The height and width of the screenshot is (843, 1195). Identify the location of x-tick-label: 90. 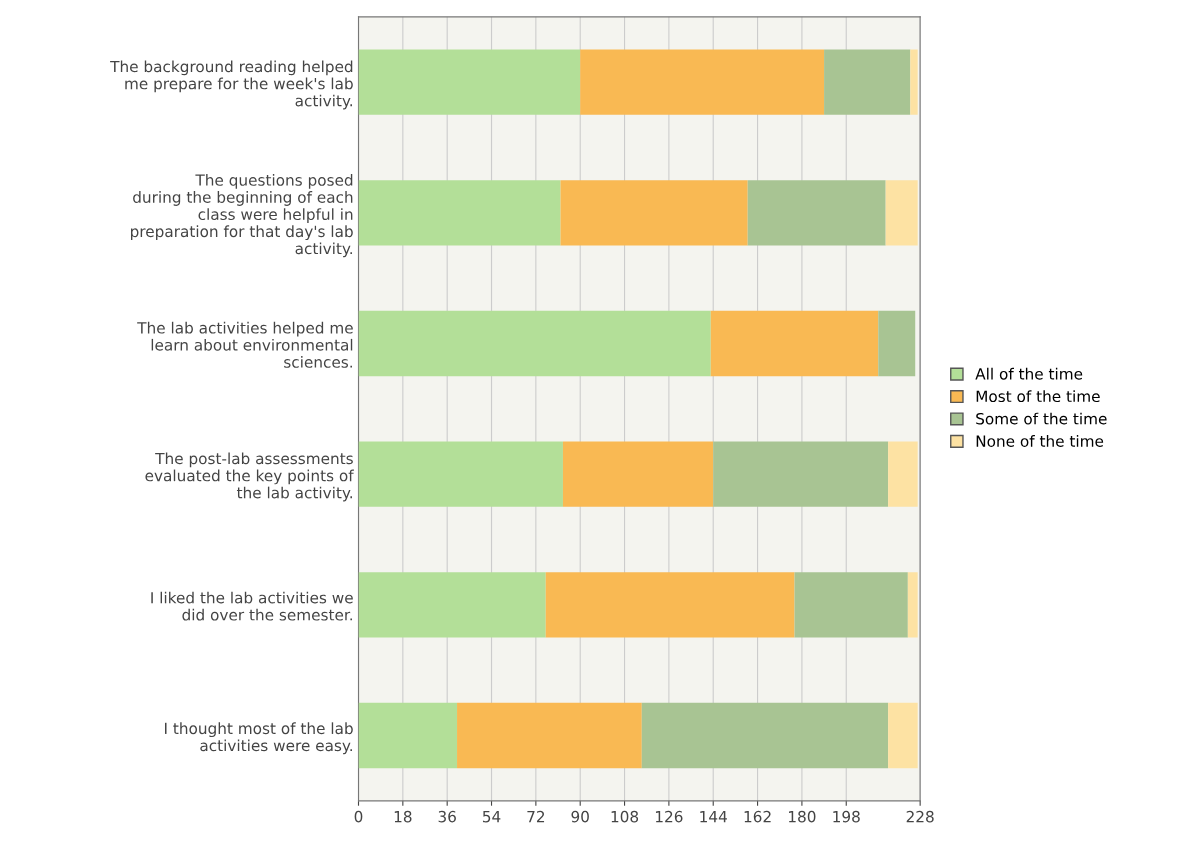
(580, 816).